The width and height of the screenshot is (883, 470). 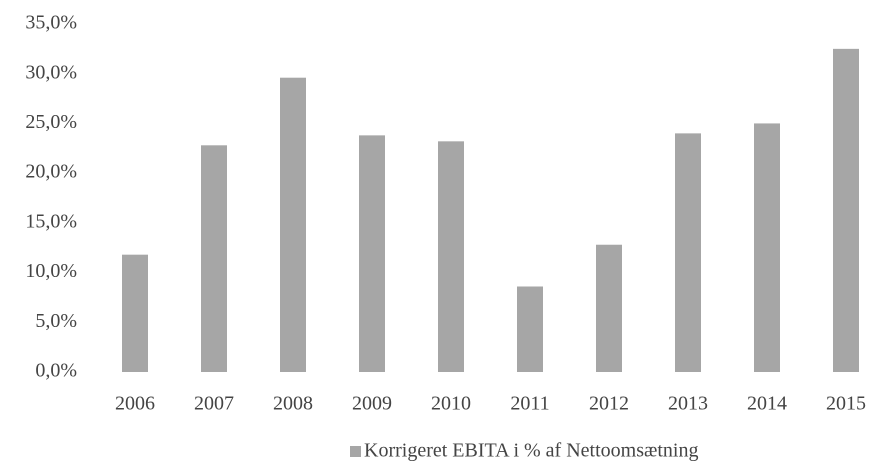 What do you see at coordinates (51, 271) in the screenshot?
I see `y-tick-label: 10,0%` at bounding box center [51, 271].